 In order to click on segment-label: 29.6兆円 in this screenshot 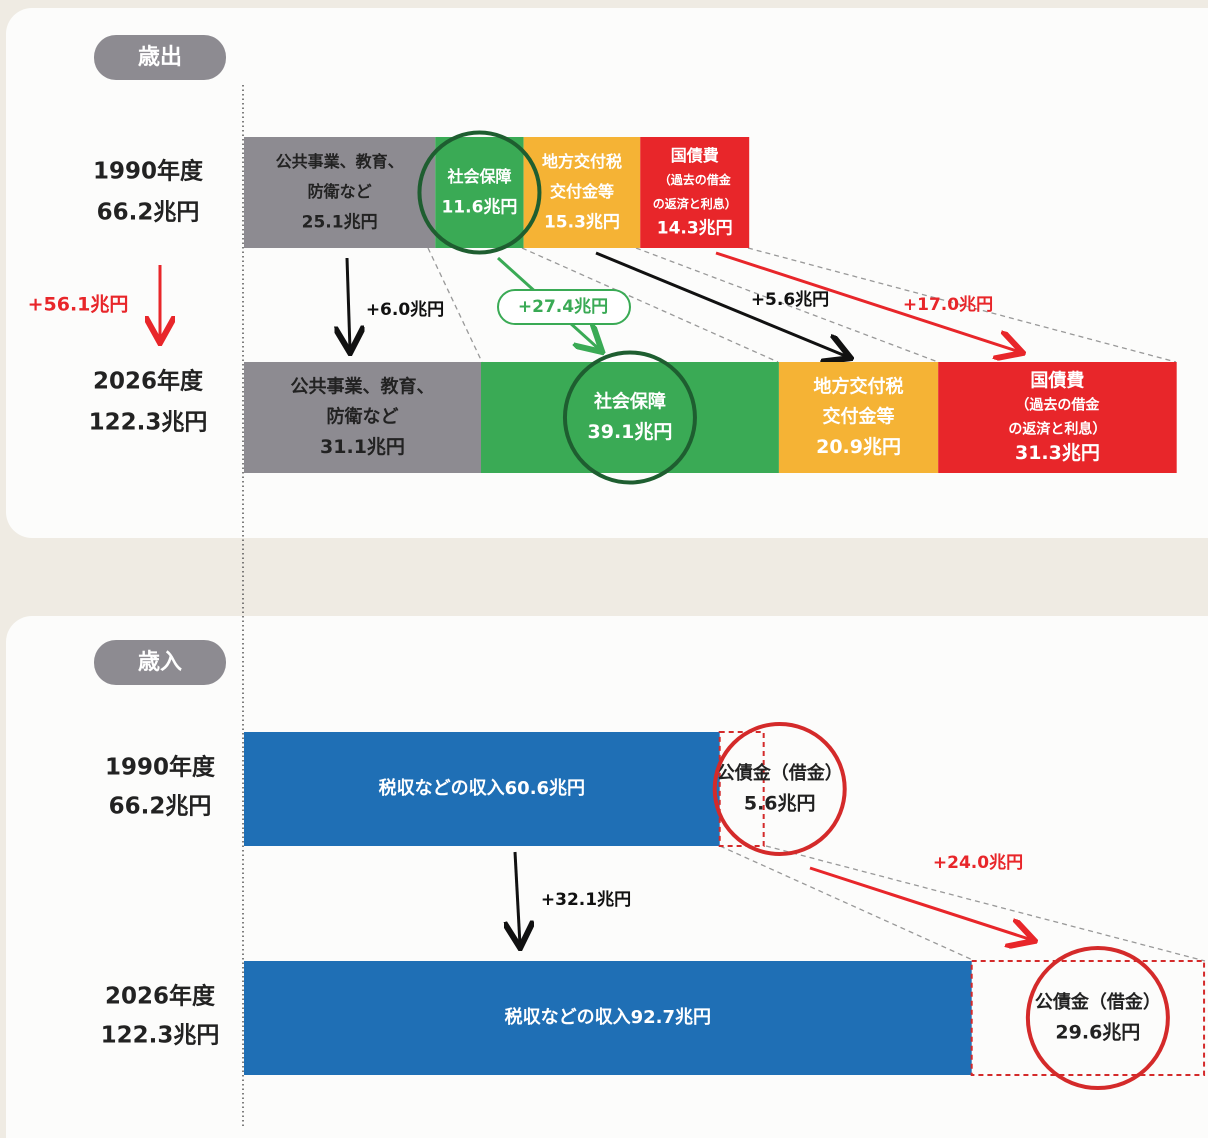, I will do `click(1097, 1033)`.